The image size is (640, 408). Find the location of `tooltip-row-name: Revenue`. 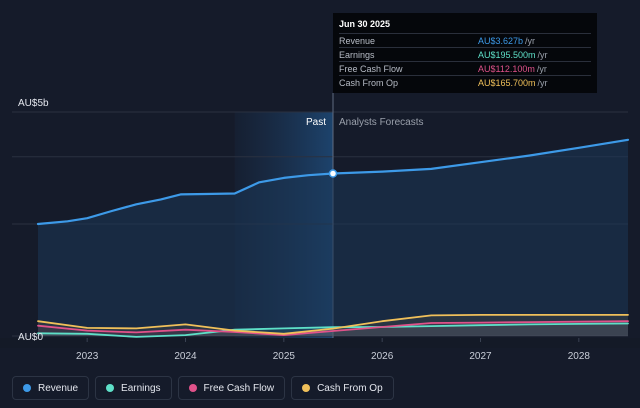

tooltip-row-name: Revenue is located at coordinates (357, 40).